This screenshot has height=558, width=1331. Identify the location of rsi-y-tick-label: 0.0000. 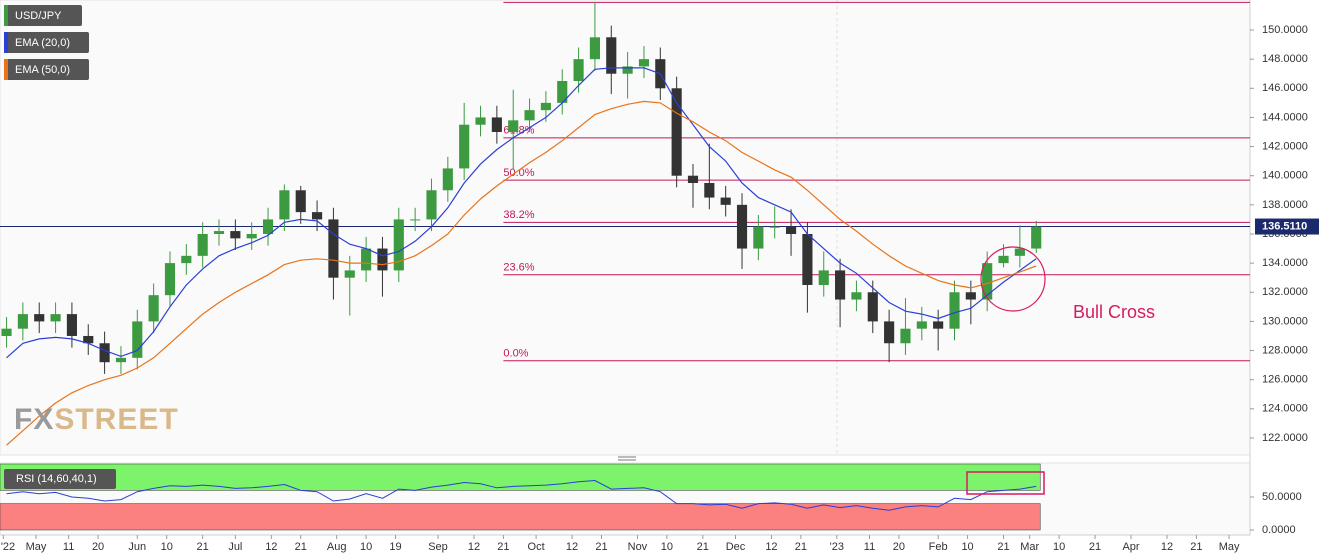
(1279, 530).